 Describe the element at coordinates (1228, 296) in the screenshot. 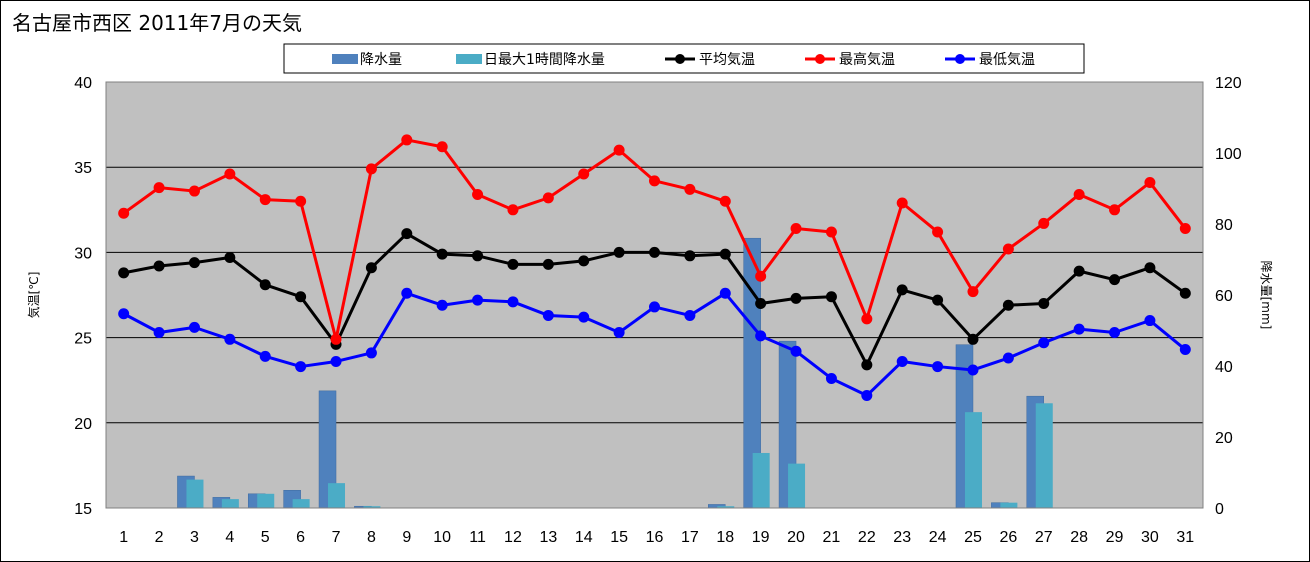

I see `right-axis-ticks: 0 20 40 60 80 100 120` at that location.